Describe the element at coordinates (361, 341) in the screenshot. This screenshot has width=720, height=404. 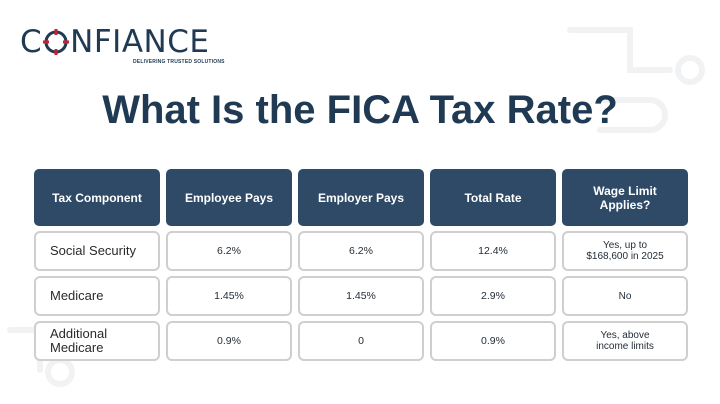
I see `table-cell: 0` at that location.